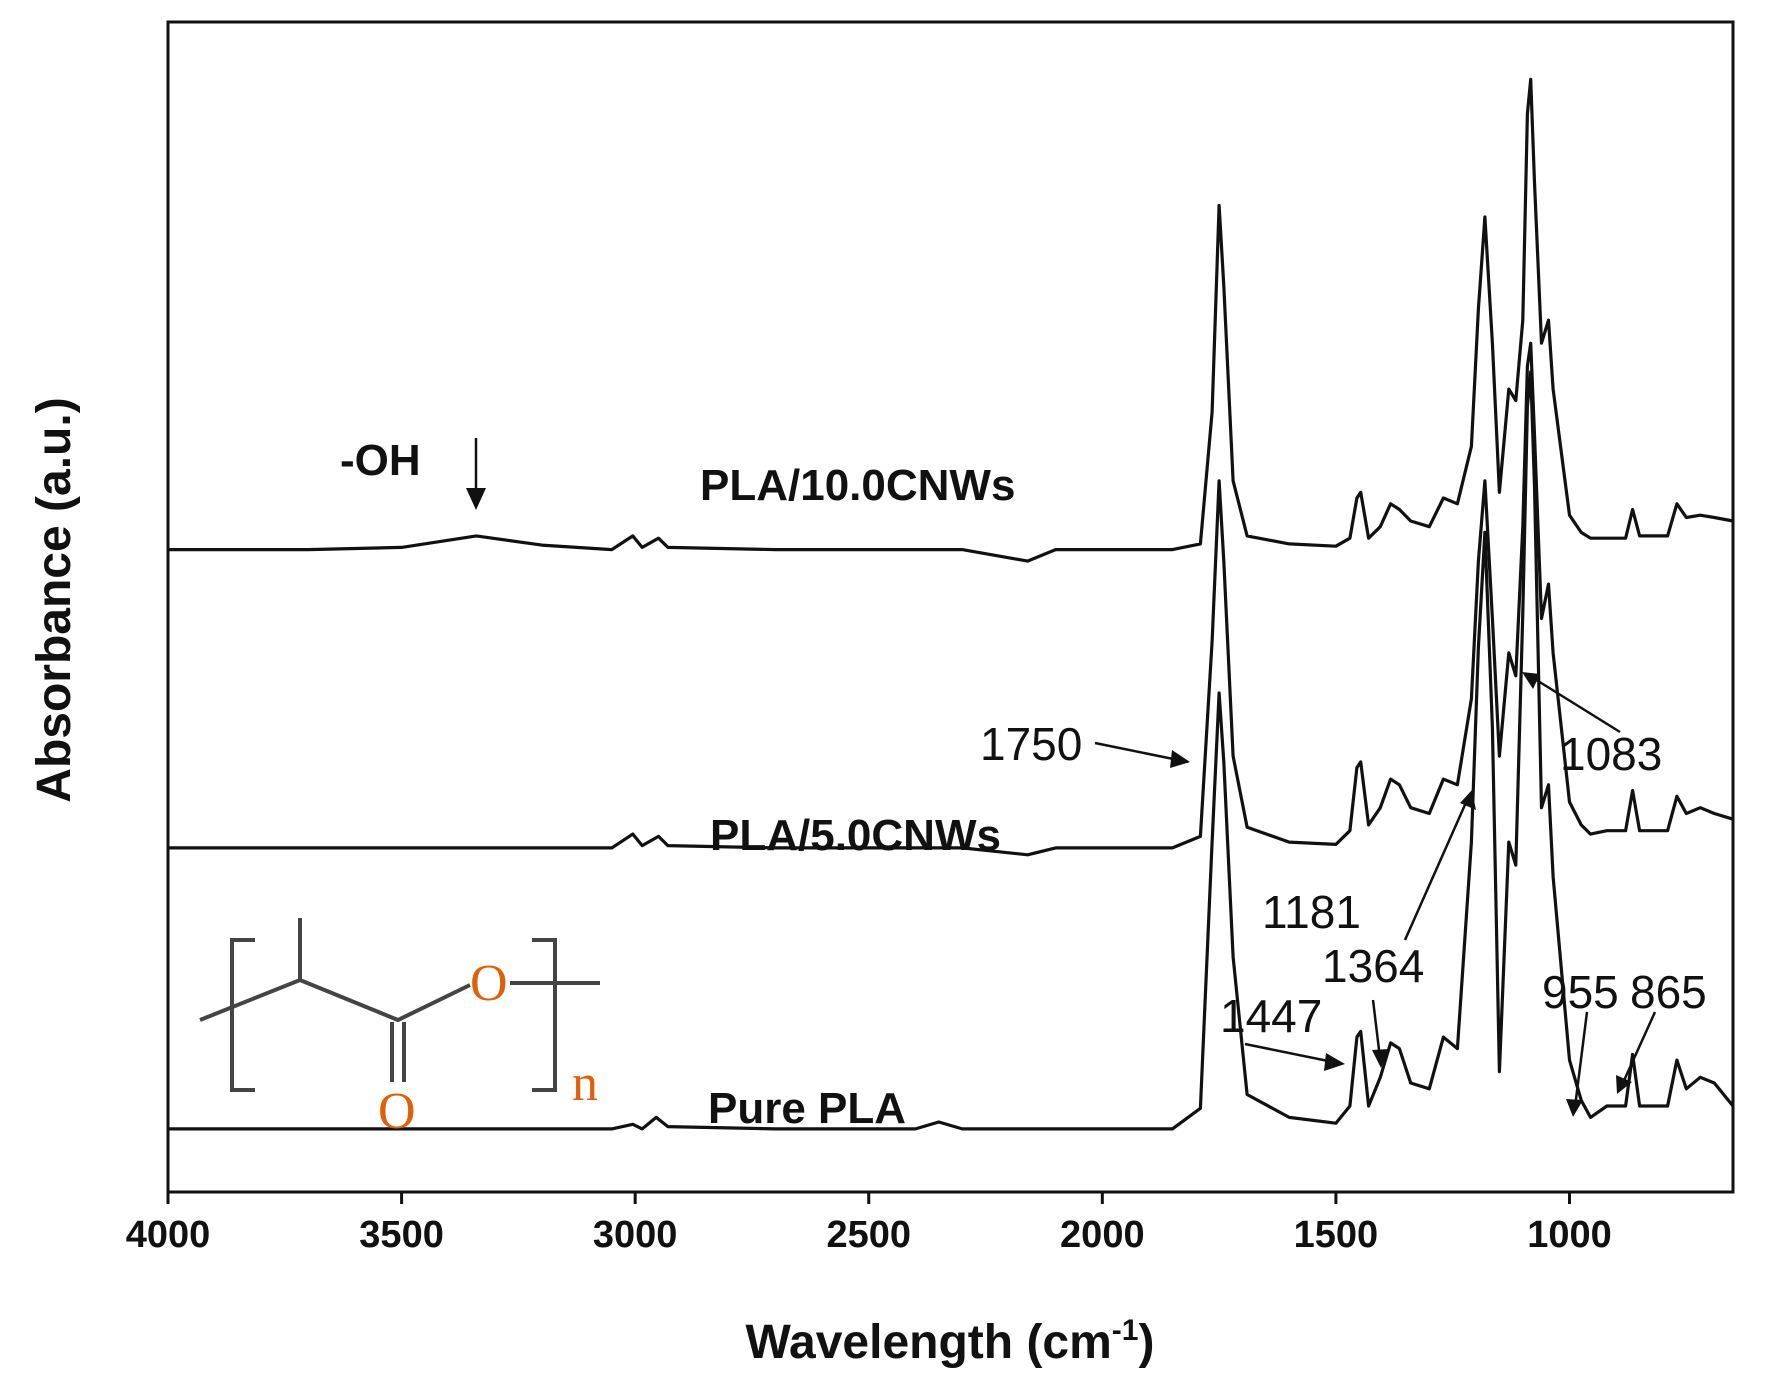 This screenshot has height=1391, width=1773. What do you see at coordinates (855, 835) in the screenshot?
I see `series-label-pla-5cnws: PLA/5.0CNWs` at bounding box center [855, 835].